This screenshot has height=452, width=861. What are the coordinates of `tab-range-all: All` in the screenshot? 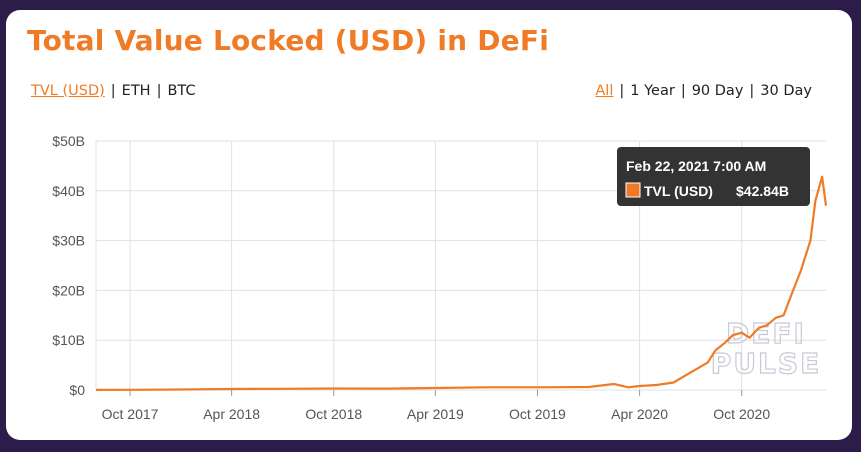 It's located at (604, 91).